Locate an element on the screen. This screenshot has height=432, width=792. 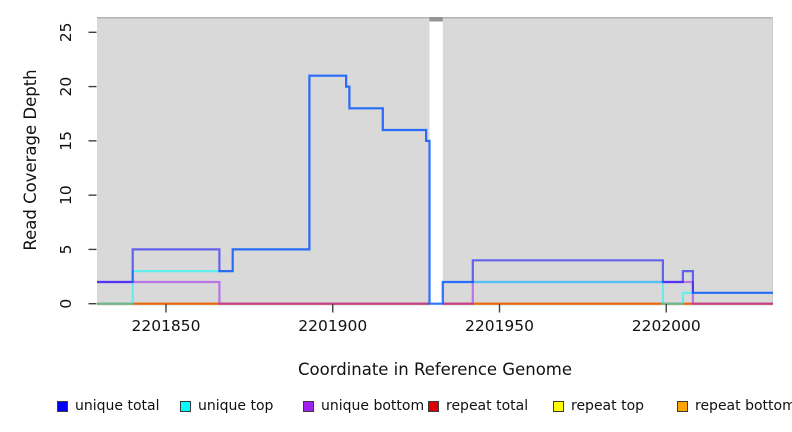
legend-item-unique-bottom: unique bottom is located at coordinates (363, 406).